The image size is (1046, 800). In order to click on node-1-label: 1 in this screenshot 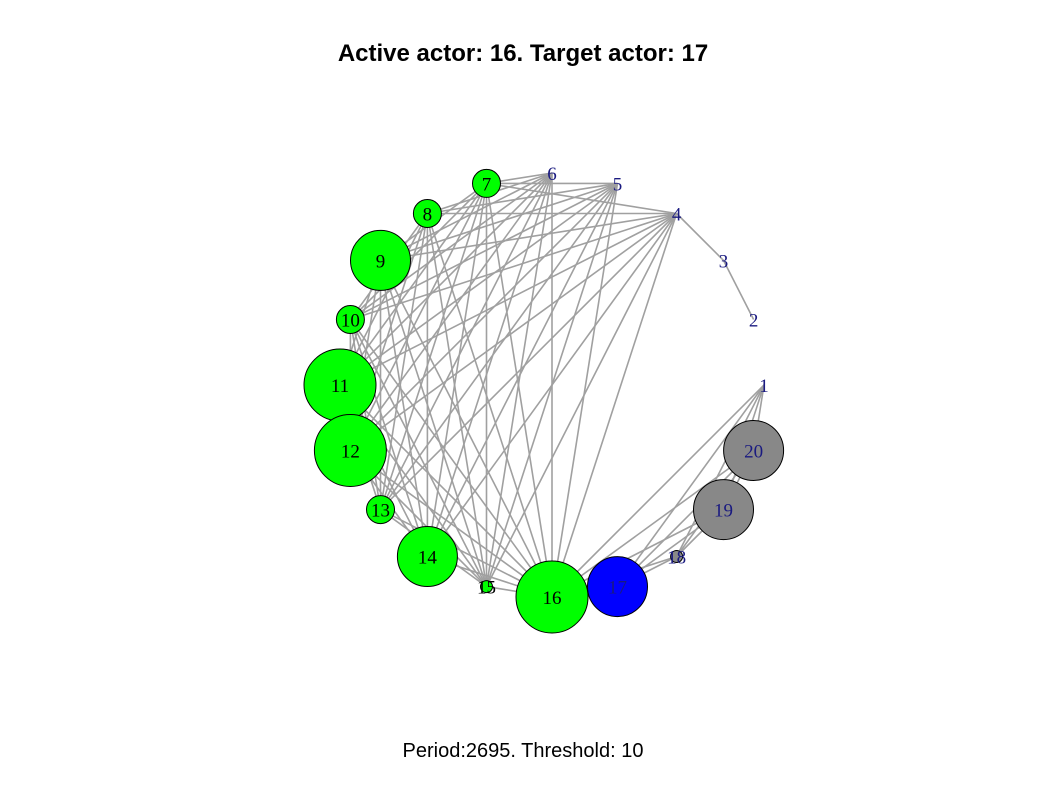, I will do `click(764, 386)`.